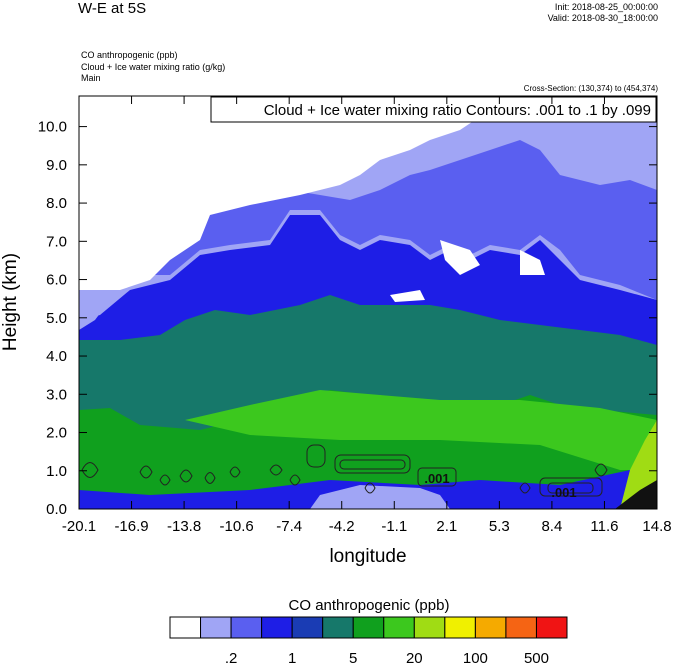  Describe the element at coordinates (499, 526) in the screenshot. I see `x-tick-label: 5.3` at that location.